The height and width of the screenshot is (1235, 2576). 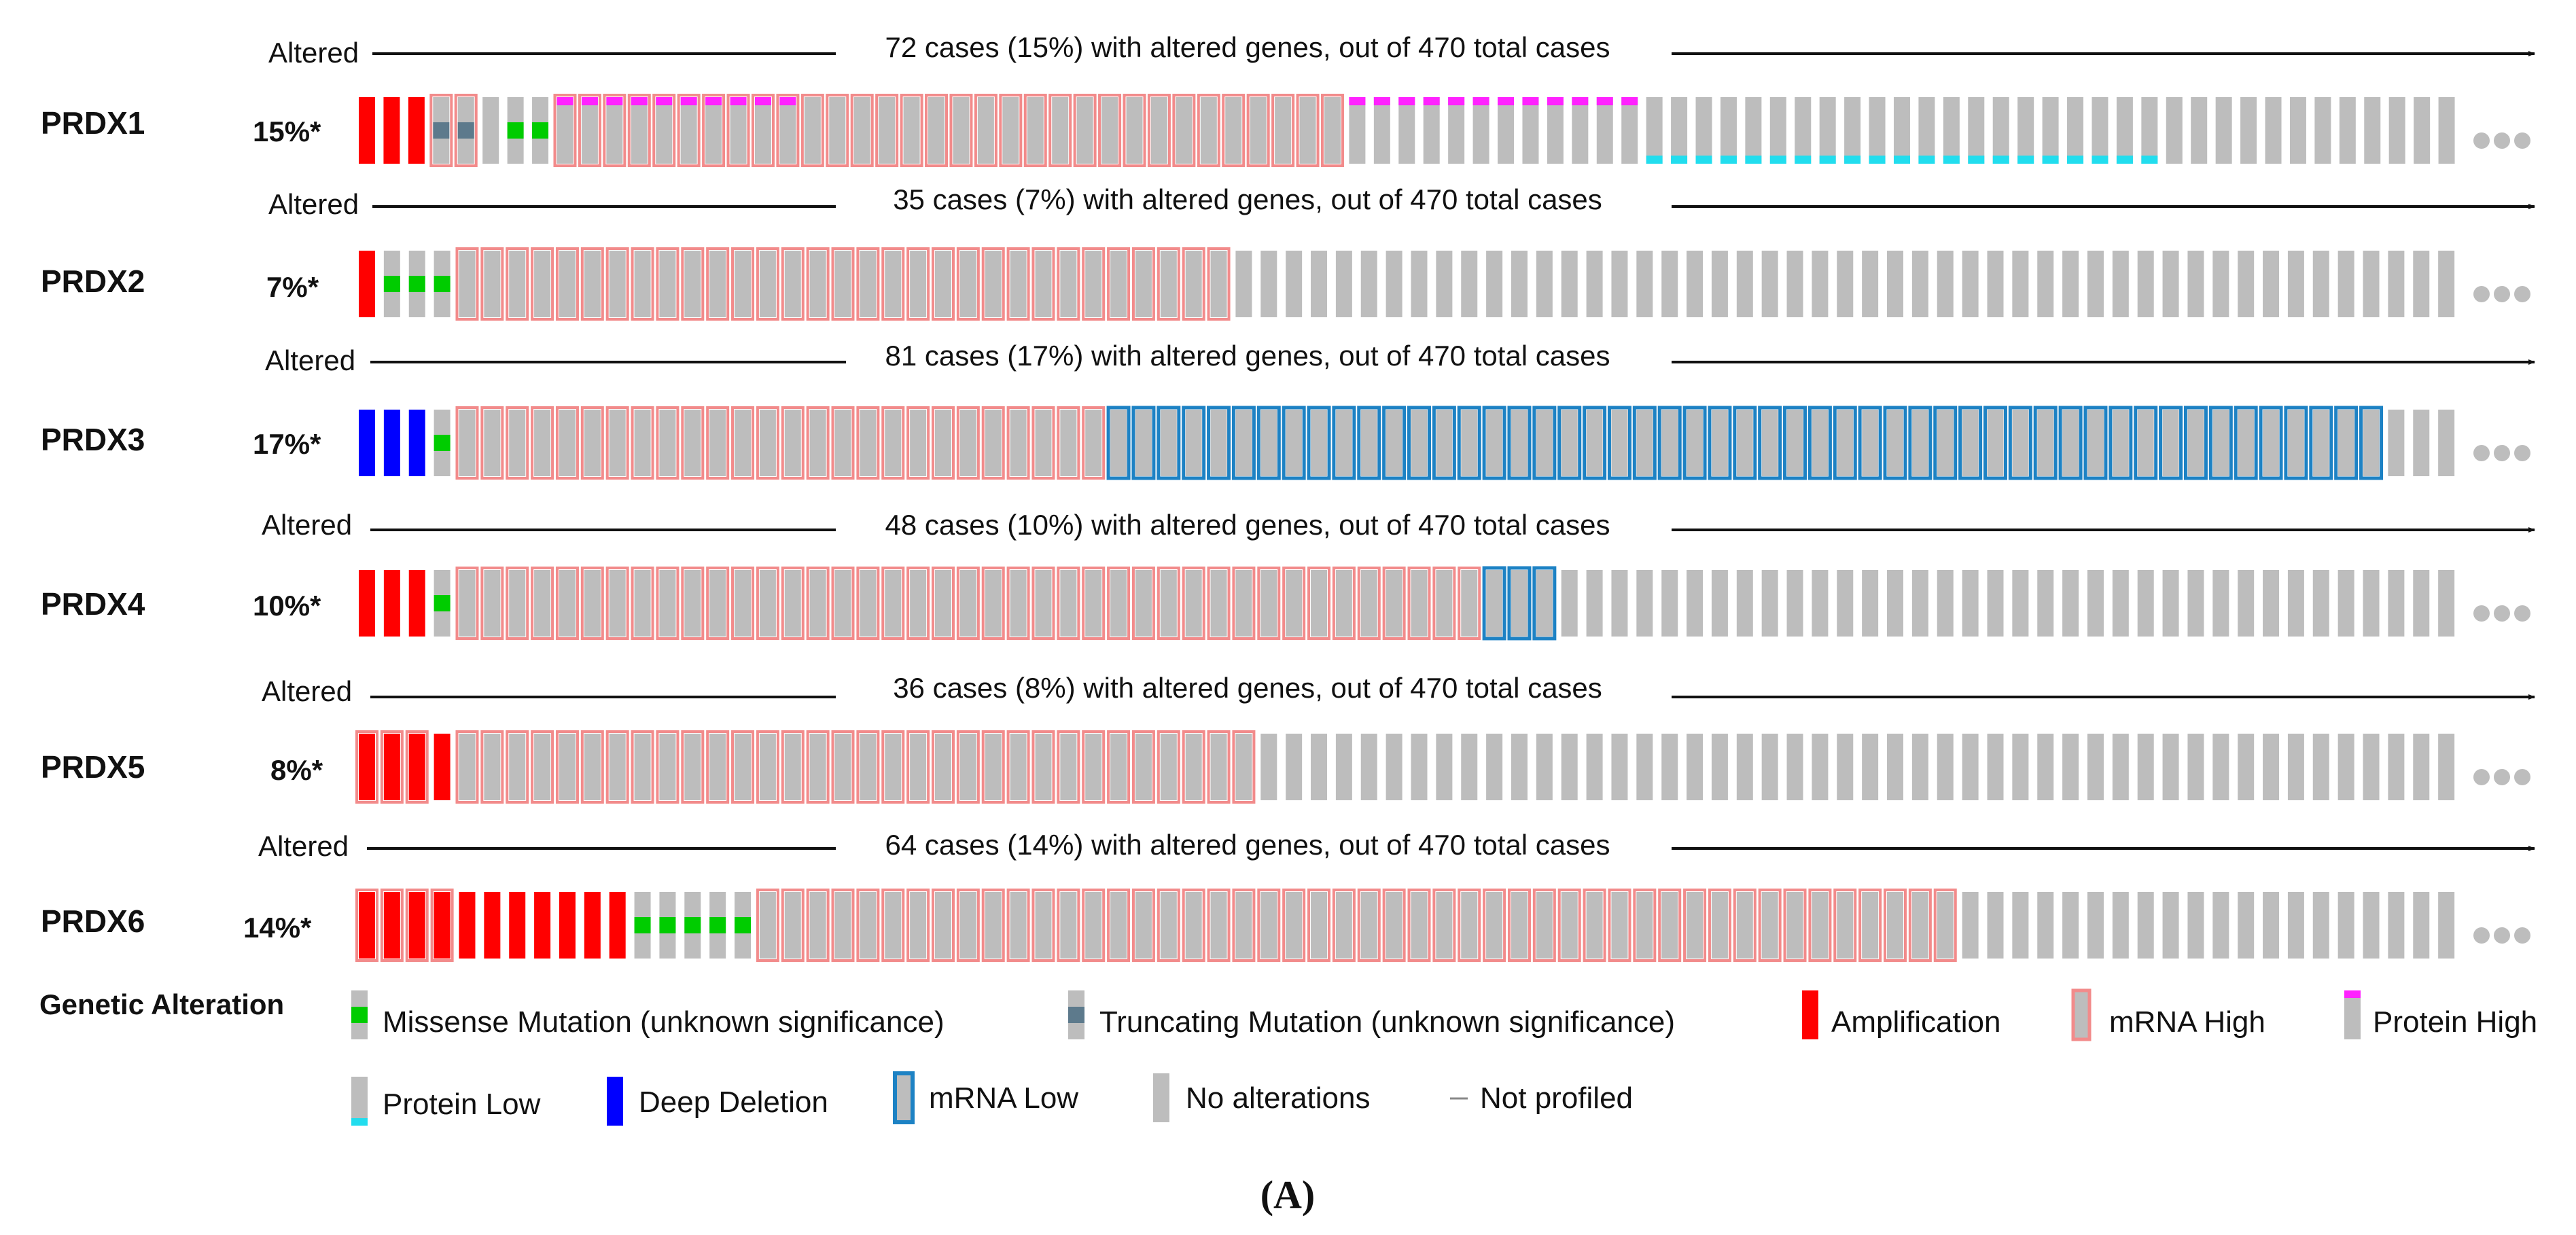 I want to click on pct-label-prdx6: 14%*, so click(x=277, y=928).